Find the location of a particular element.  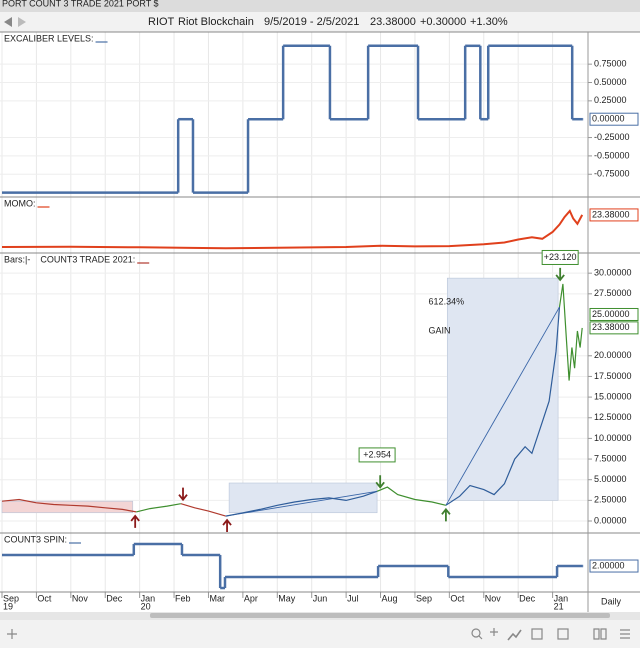

annotation: 612.34% is located at coordinates (447, 301).